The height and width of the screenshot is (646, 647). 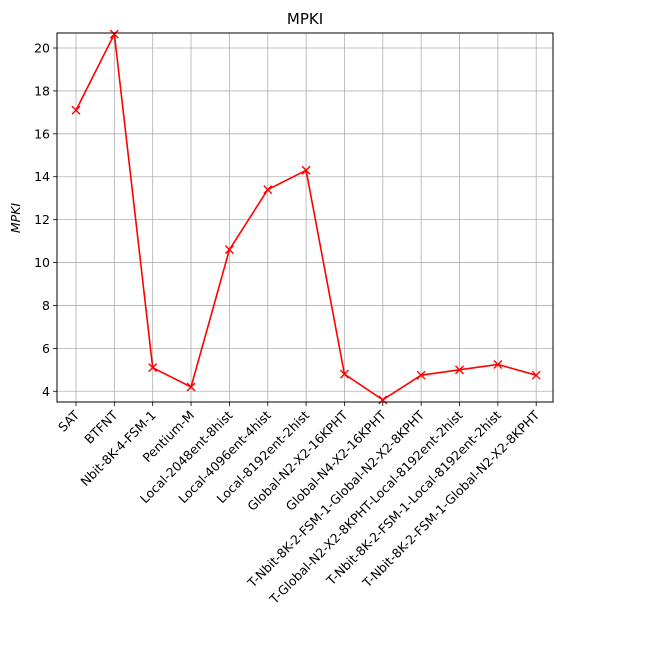 I want to click on chart-title: MPKI, so click(x=305, y=19).